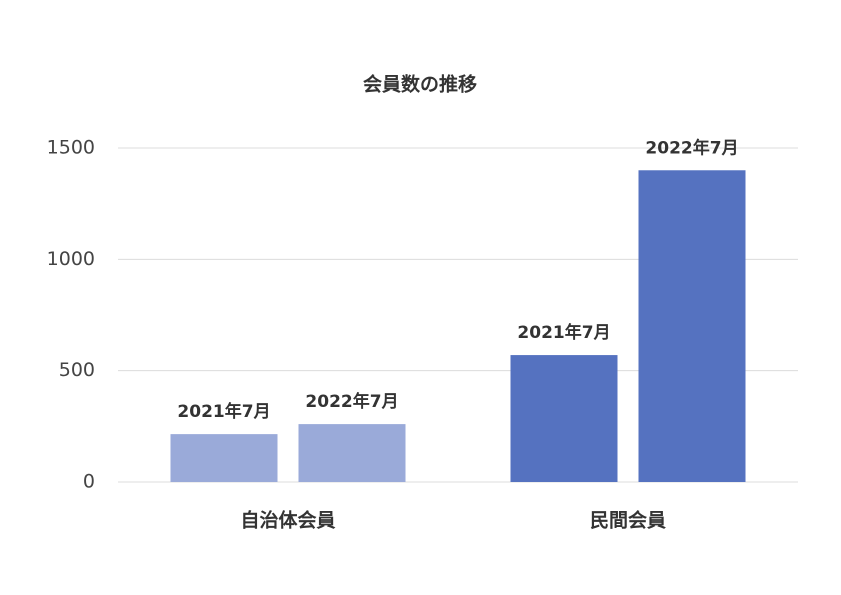 The height and width of the screenshot is (595, 841). Describe the element at coordinates (71, 148) in the screenshot. I see `y-tick-label: 1500` at that location.